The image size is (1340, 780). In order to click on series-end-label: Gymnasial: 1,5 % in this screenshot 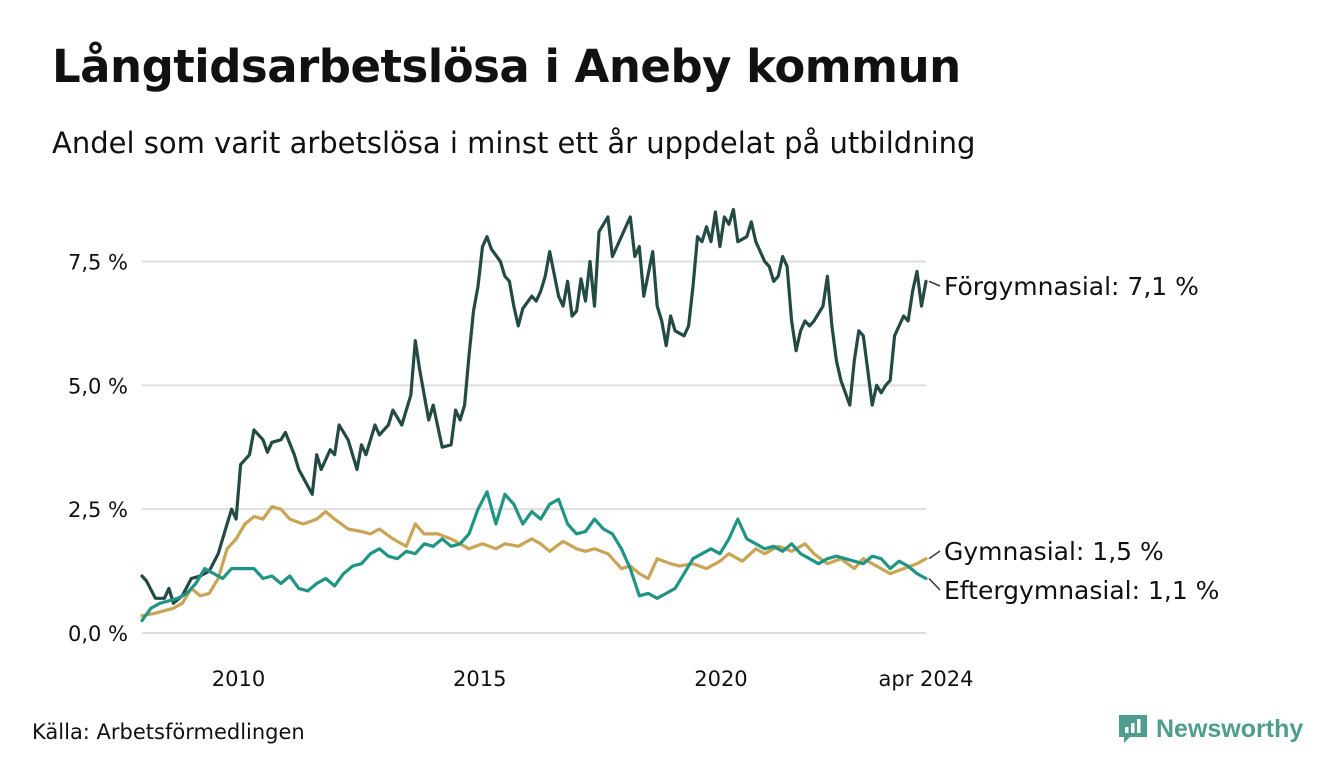, I will do `click(1054, 551)`.